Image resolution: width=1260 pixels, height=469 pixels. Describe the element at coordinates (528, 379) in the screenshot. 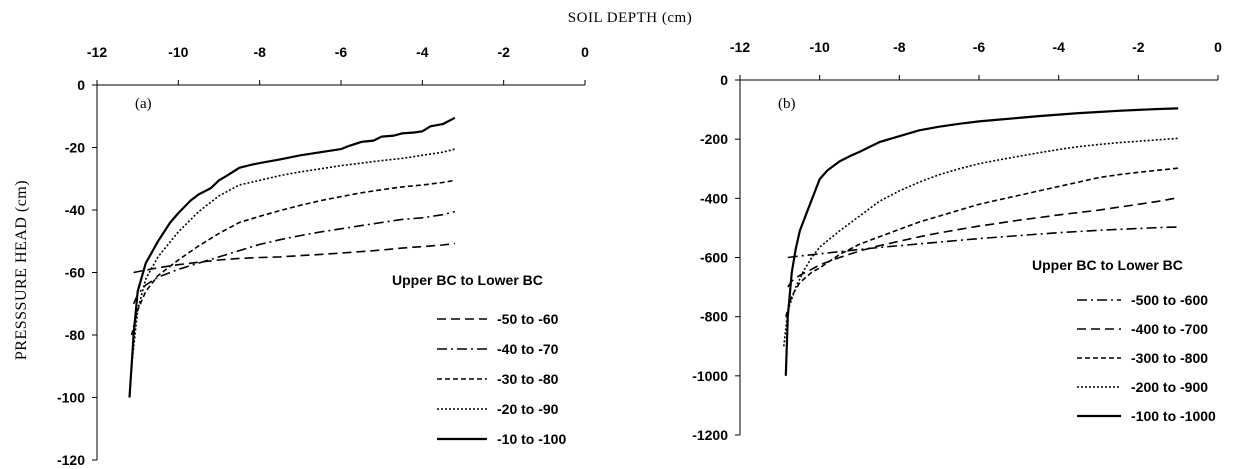

I see `legend-label: -30 to -80` at that location.